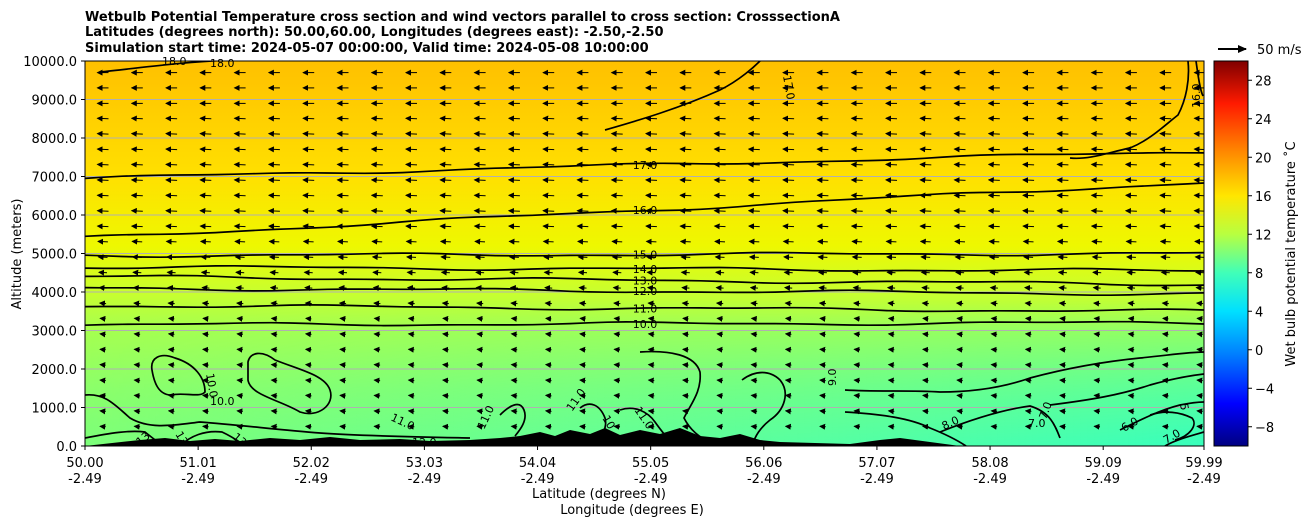  Describe the element at coordinates (1126, 389) in the screenshot. I see `contour-line-7-right` at that location.